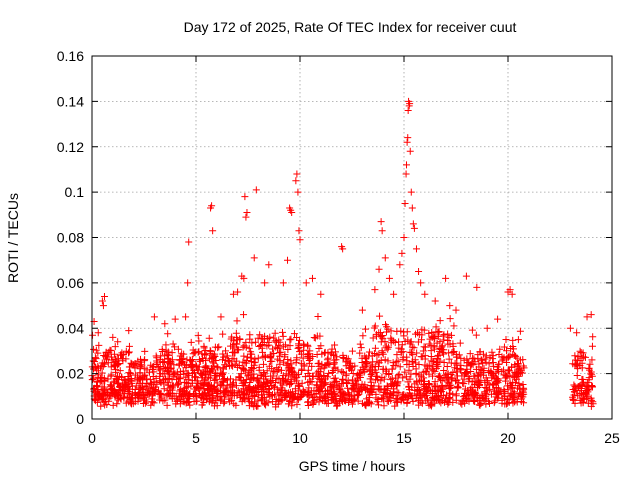 This screenshot has height=480, width=640. I want to click on y-tick-label: 0.14, so click(70, 101).